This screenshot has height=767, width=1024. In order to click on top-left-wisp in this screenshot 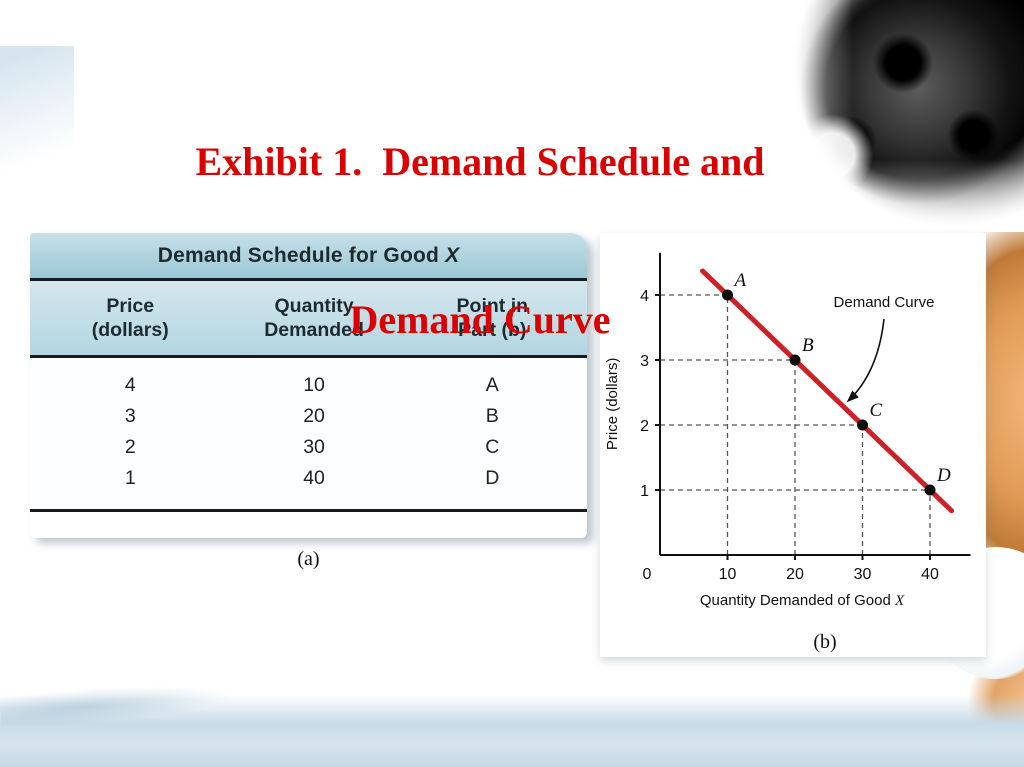, I will do `click(37, 151)`.